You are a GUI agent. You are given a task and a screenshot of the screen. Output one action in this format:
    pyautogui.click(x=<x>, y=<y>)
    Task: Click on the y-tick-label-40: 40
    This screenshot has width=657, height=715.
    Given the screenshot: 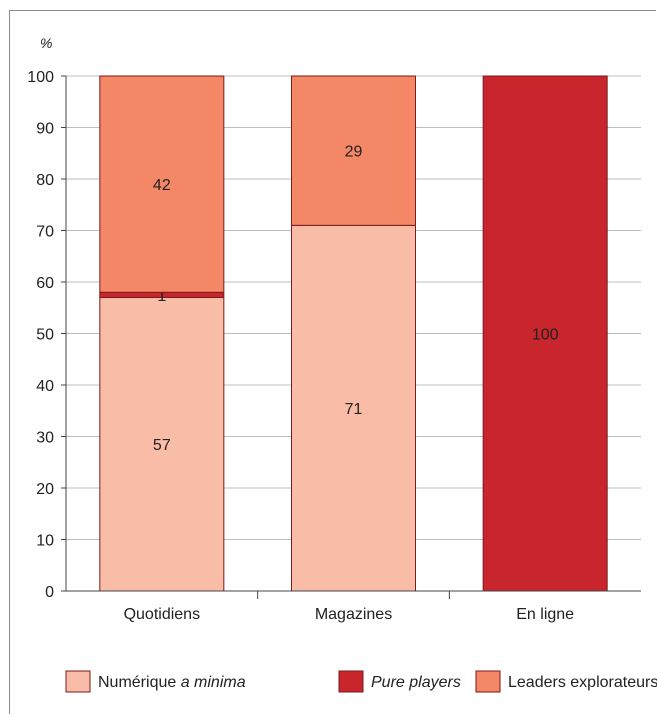 What is the action you would take?
    pyautogui.click(x=45, y=386)
    